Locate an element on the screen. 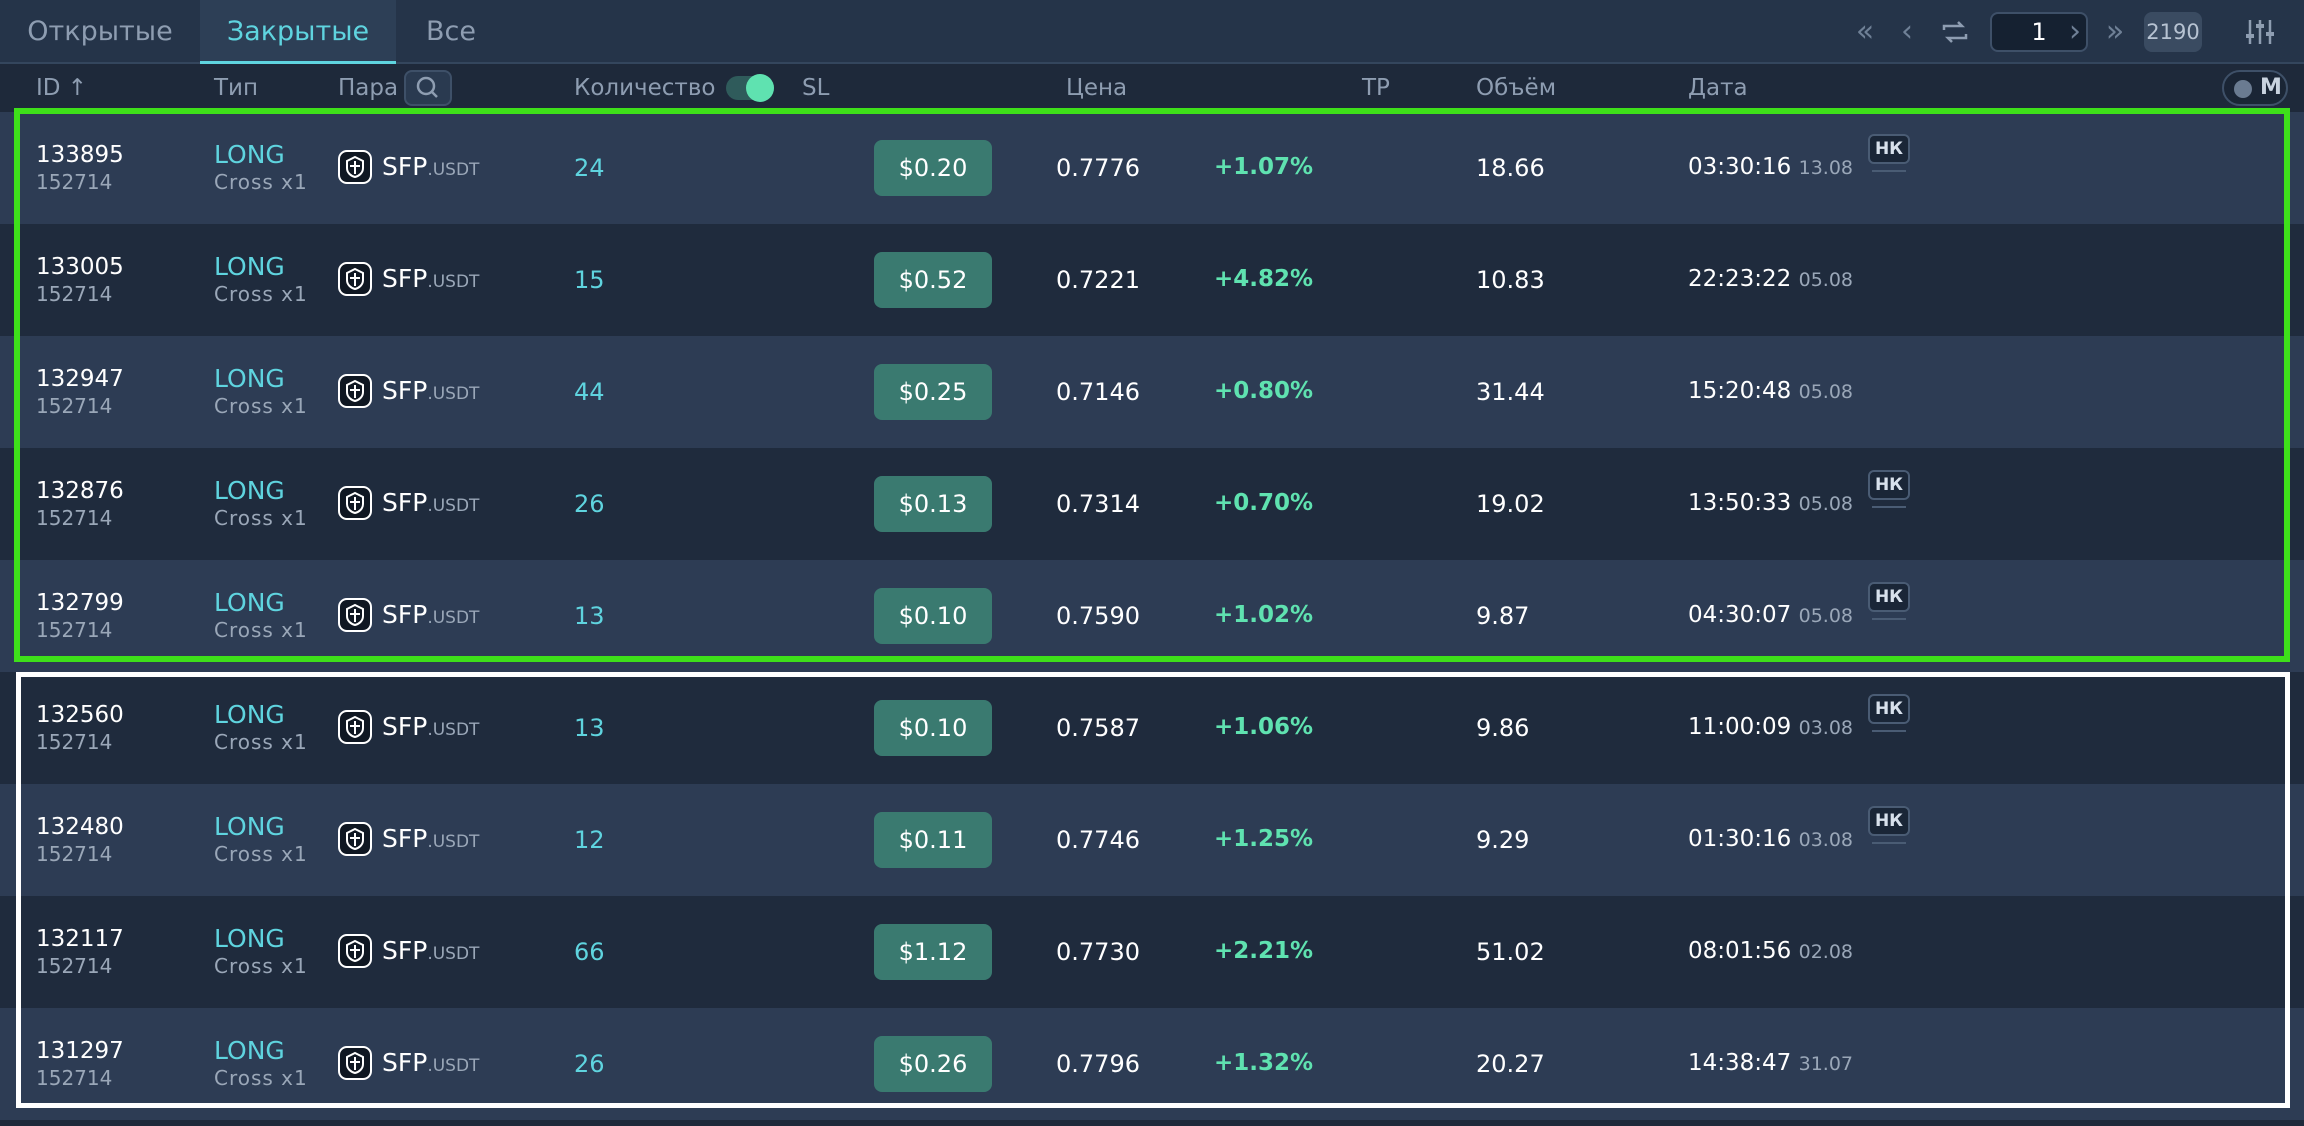  quantity: 15 is located at coordinates (589, 280).